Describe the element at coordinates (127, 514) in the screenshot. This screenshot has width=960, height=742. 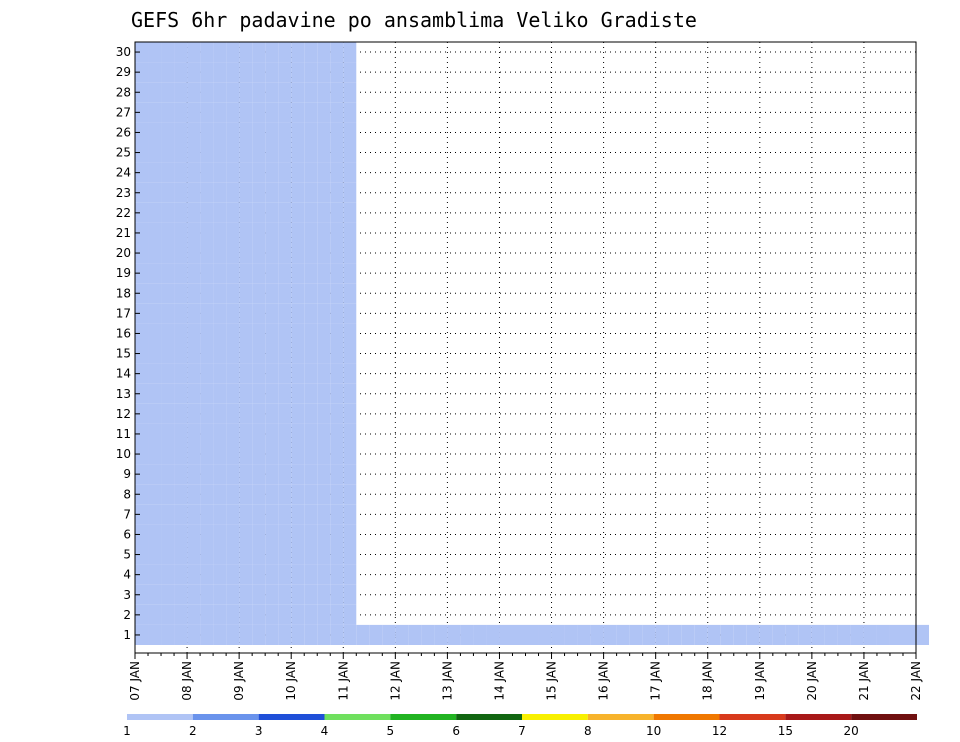
I see `y-tick-label: 7` at that location.